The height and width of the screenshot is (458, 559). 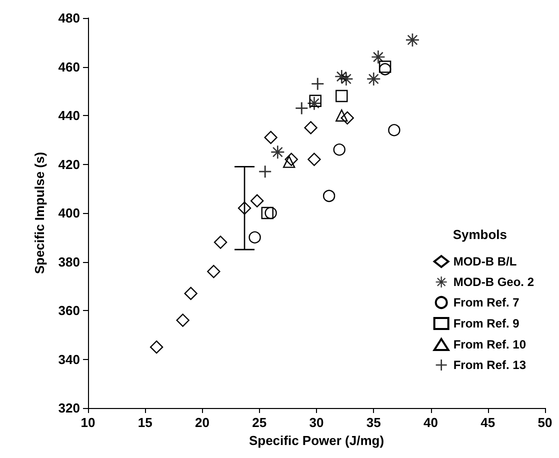 I want to click on y-tick-label: 460, so click(x=69, y=66).